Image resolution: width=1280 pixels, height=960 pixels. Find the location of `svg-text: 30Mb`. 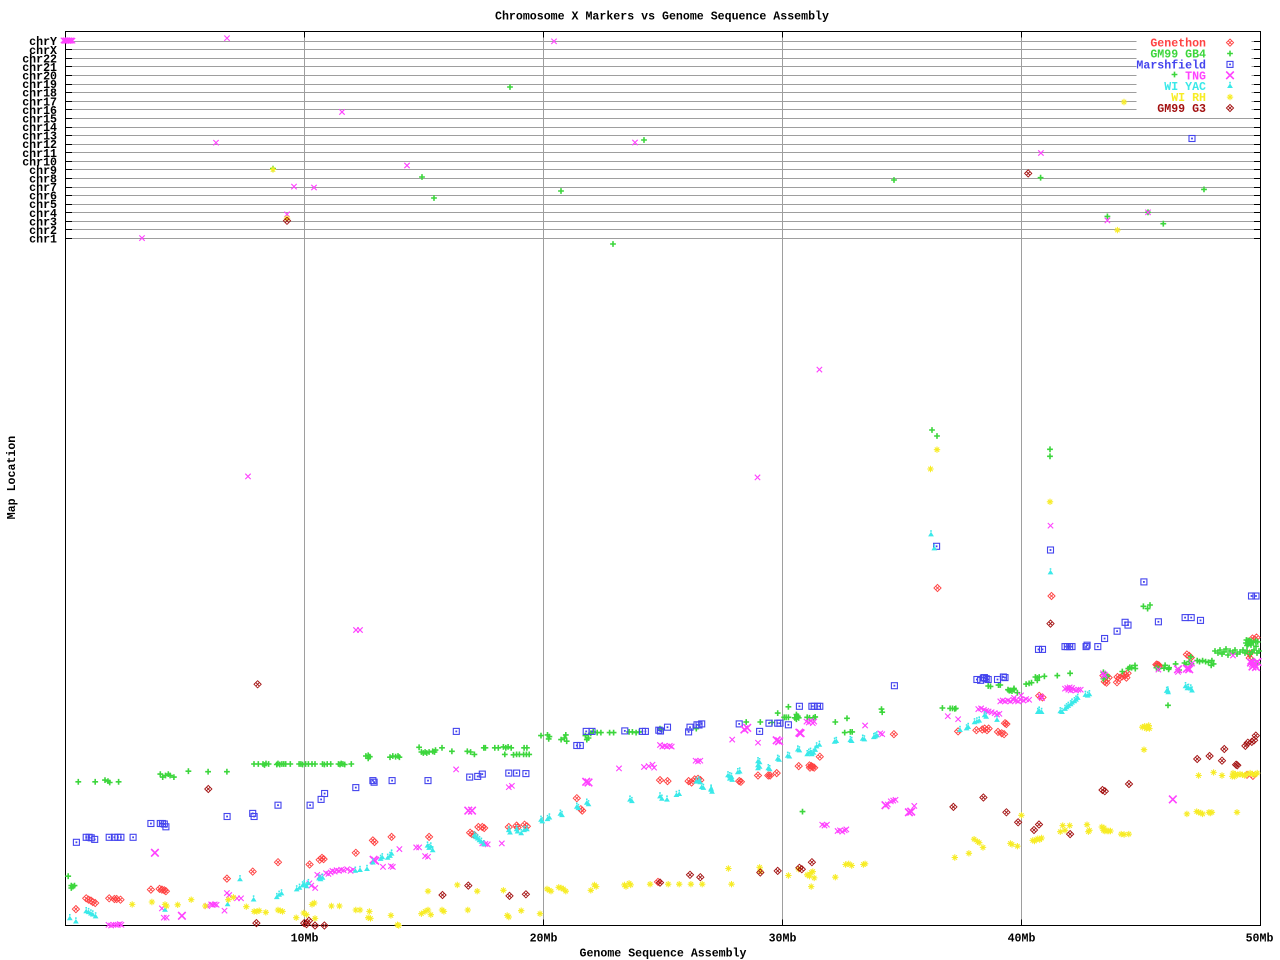

svg-text: 30Mb is located at coordinates (783, 939).